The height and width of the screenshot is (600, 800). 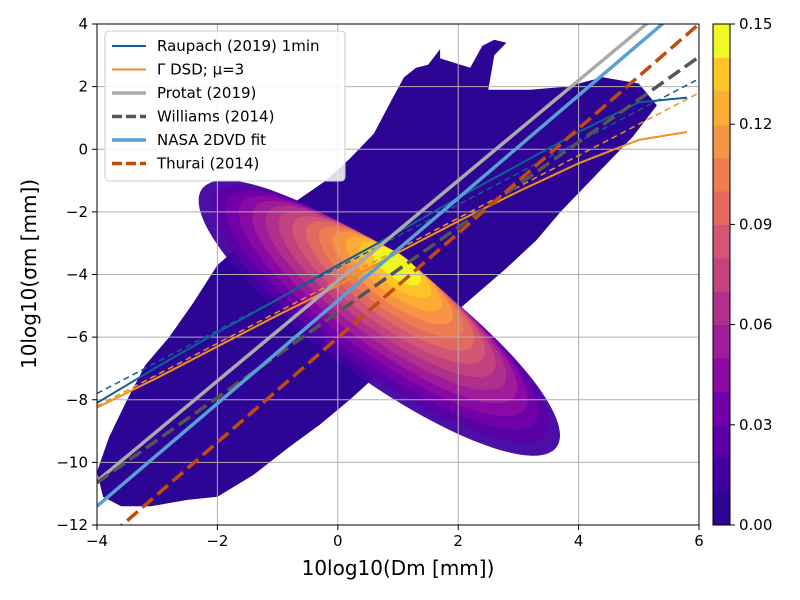 What do you see at coordinates (699, 541) in the screenshot?
I see `x-tick-label-5: 6` at bounding box center [699, 541].